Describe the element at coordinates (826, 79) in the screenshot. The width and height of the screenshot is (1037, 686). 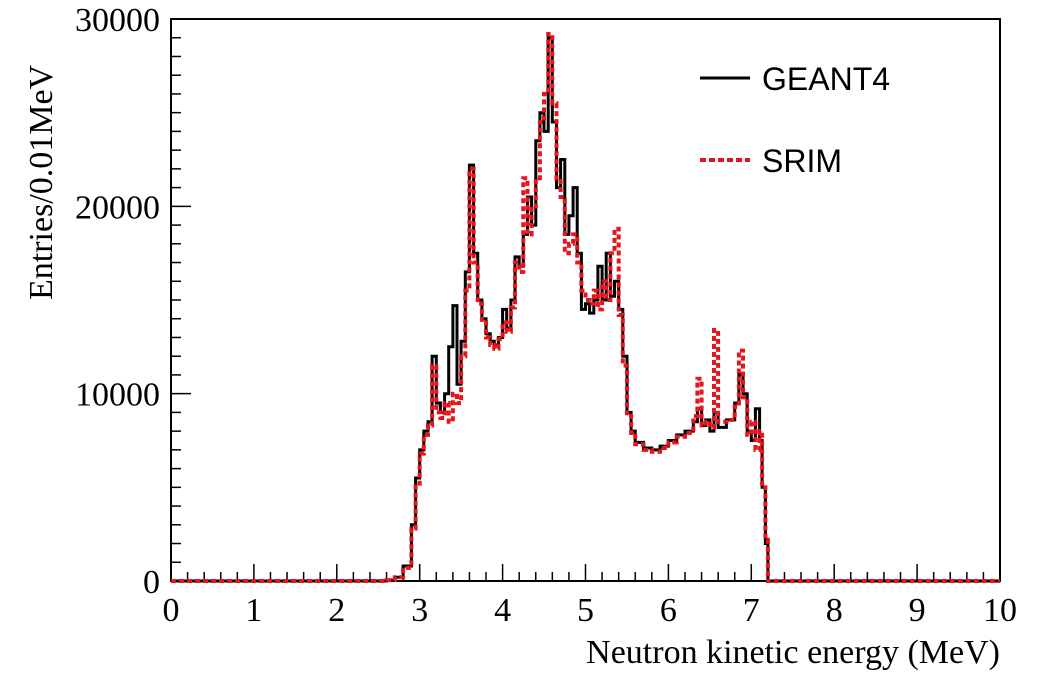
I see `legend-label-geant4: GEANT4` at that location.